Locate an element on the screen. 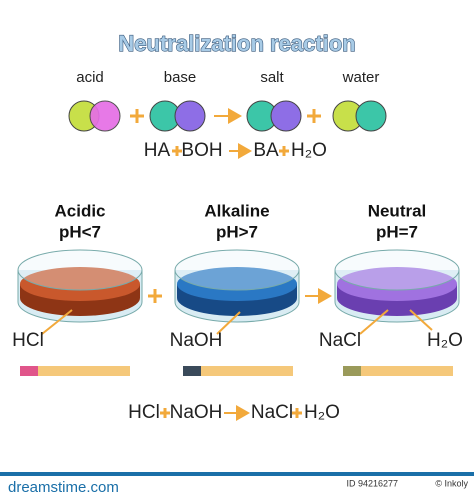  dish-subtitle: pH>7 is located at coordinates (237, 231).